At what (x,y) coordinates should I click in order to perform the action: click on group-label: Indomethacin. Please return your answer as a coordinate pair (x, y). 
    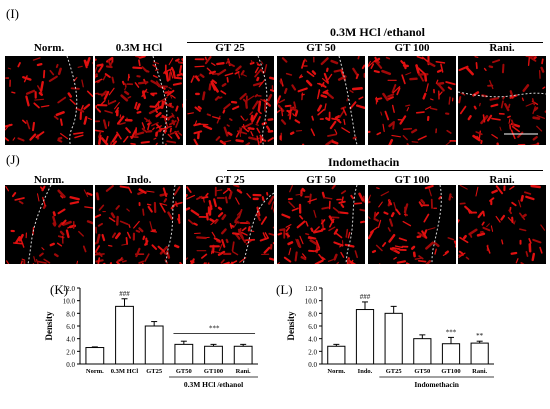
    Looking at the image, I should click on (436, 384).